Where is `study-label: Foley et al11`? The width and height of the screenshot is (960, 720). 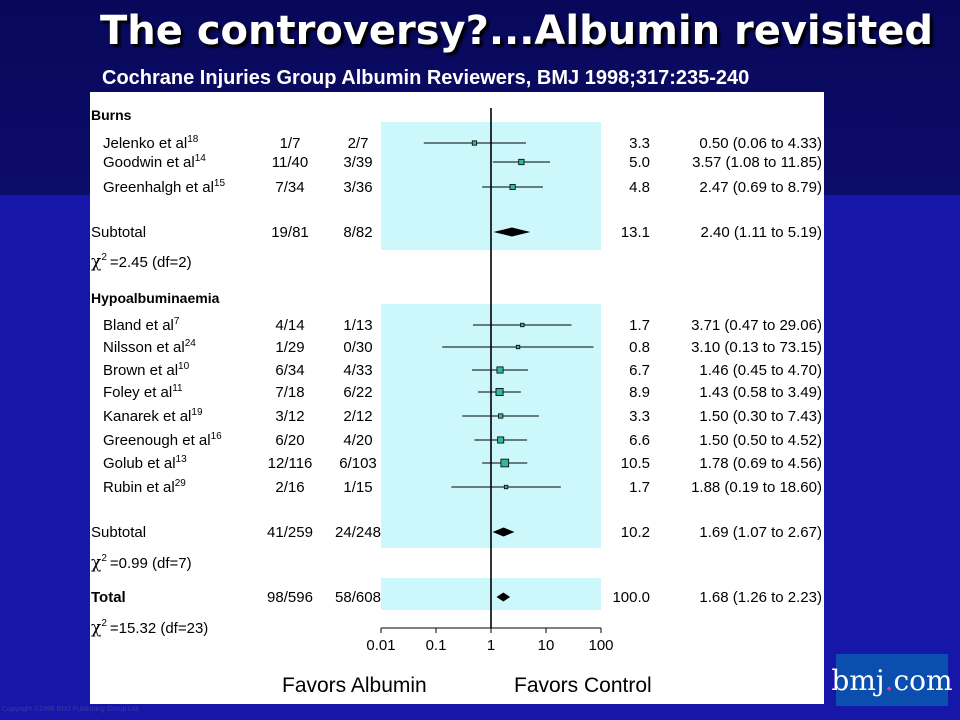
study-label: Foley et al11 is located at coordinates (143, 392).